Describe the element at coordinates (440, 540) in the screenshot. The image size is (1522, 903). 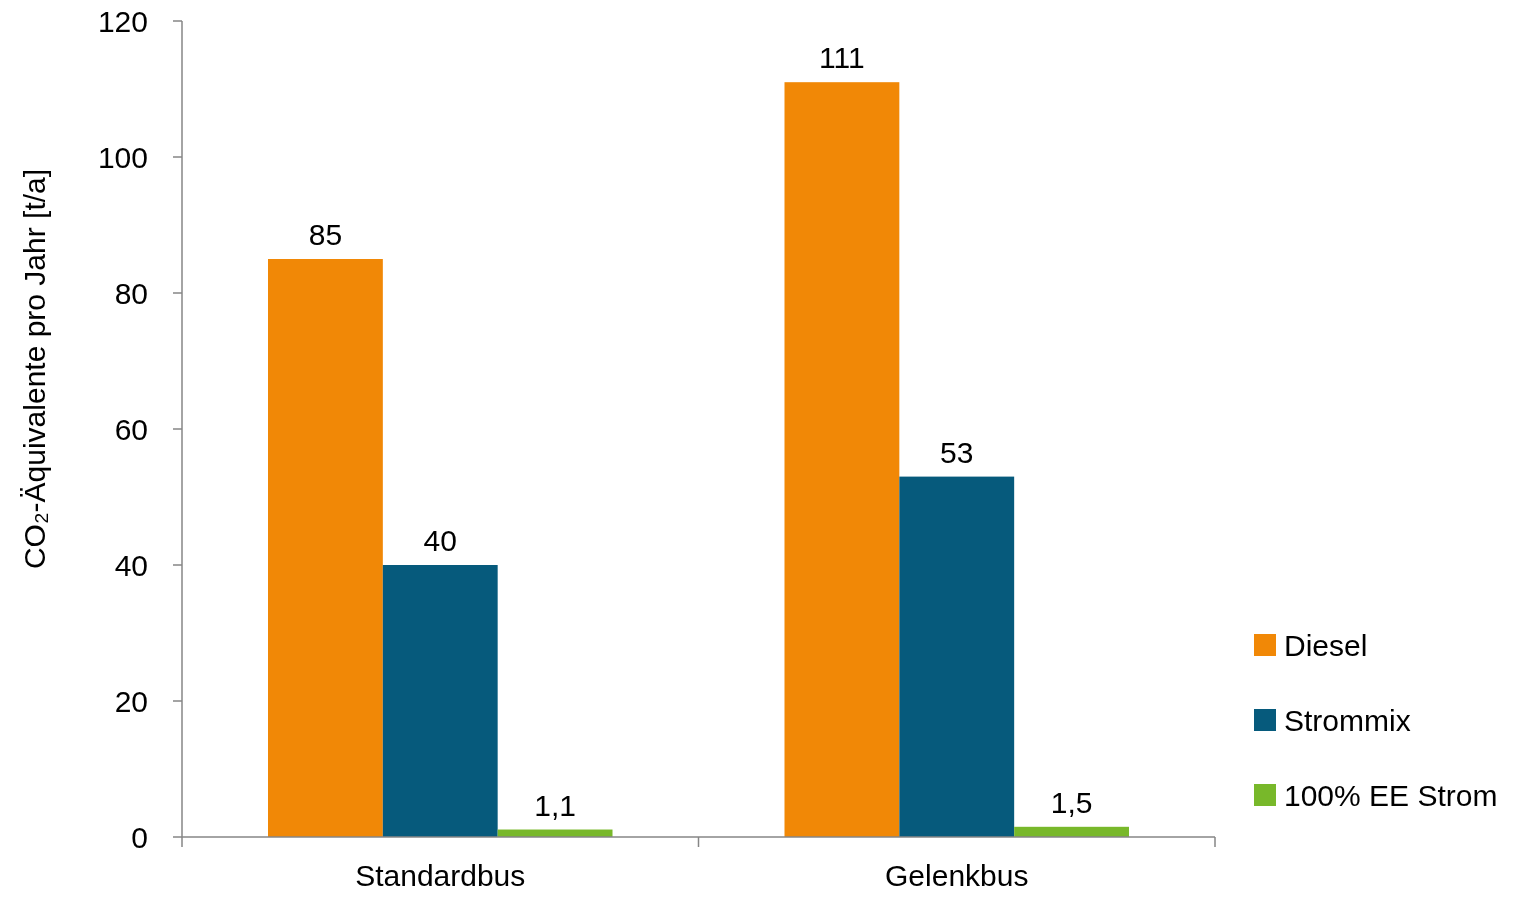
I see `data-label: 40` at that location.